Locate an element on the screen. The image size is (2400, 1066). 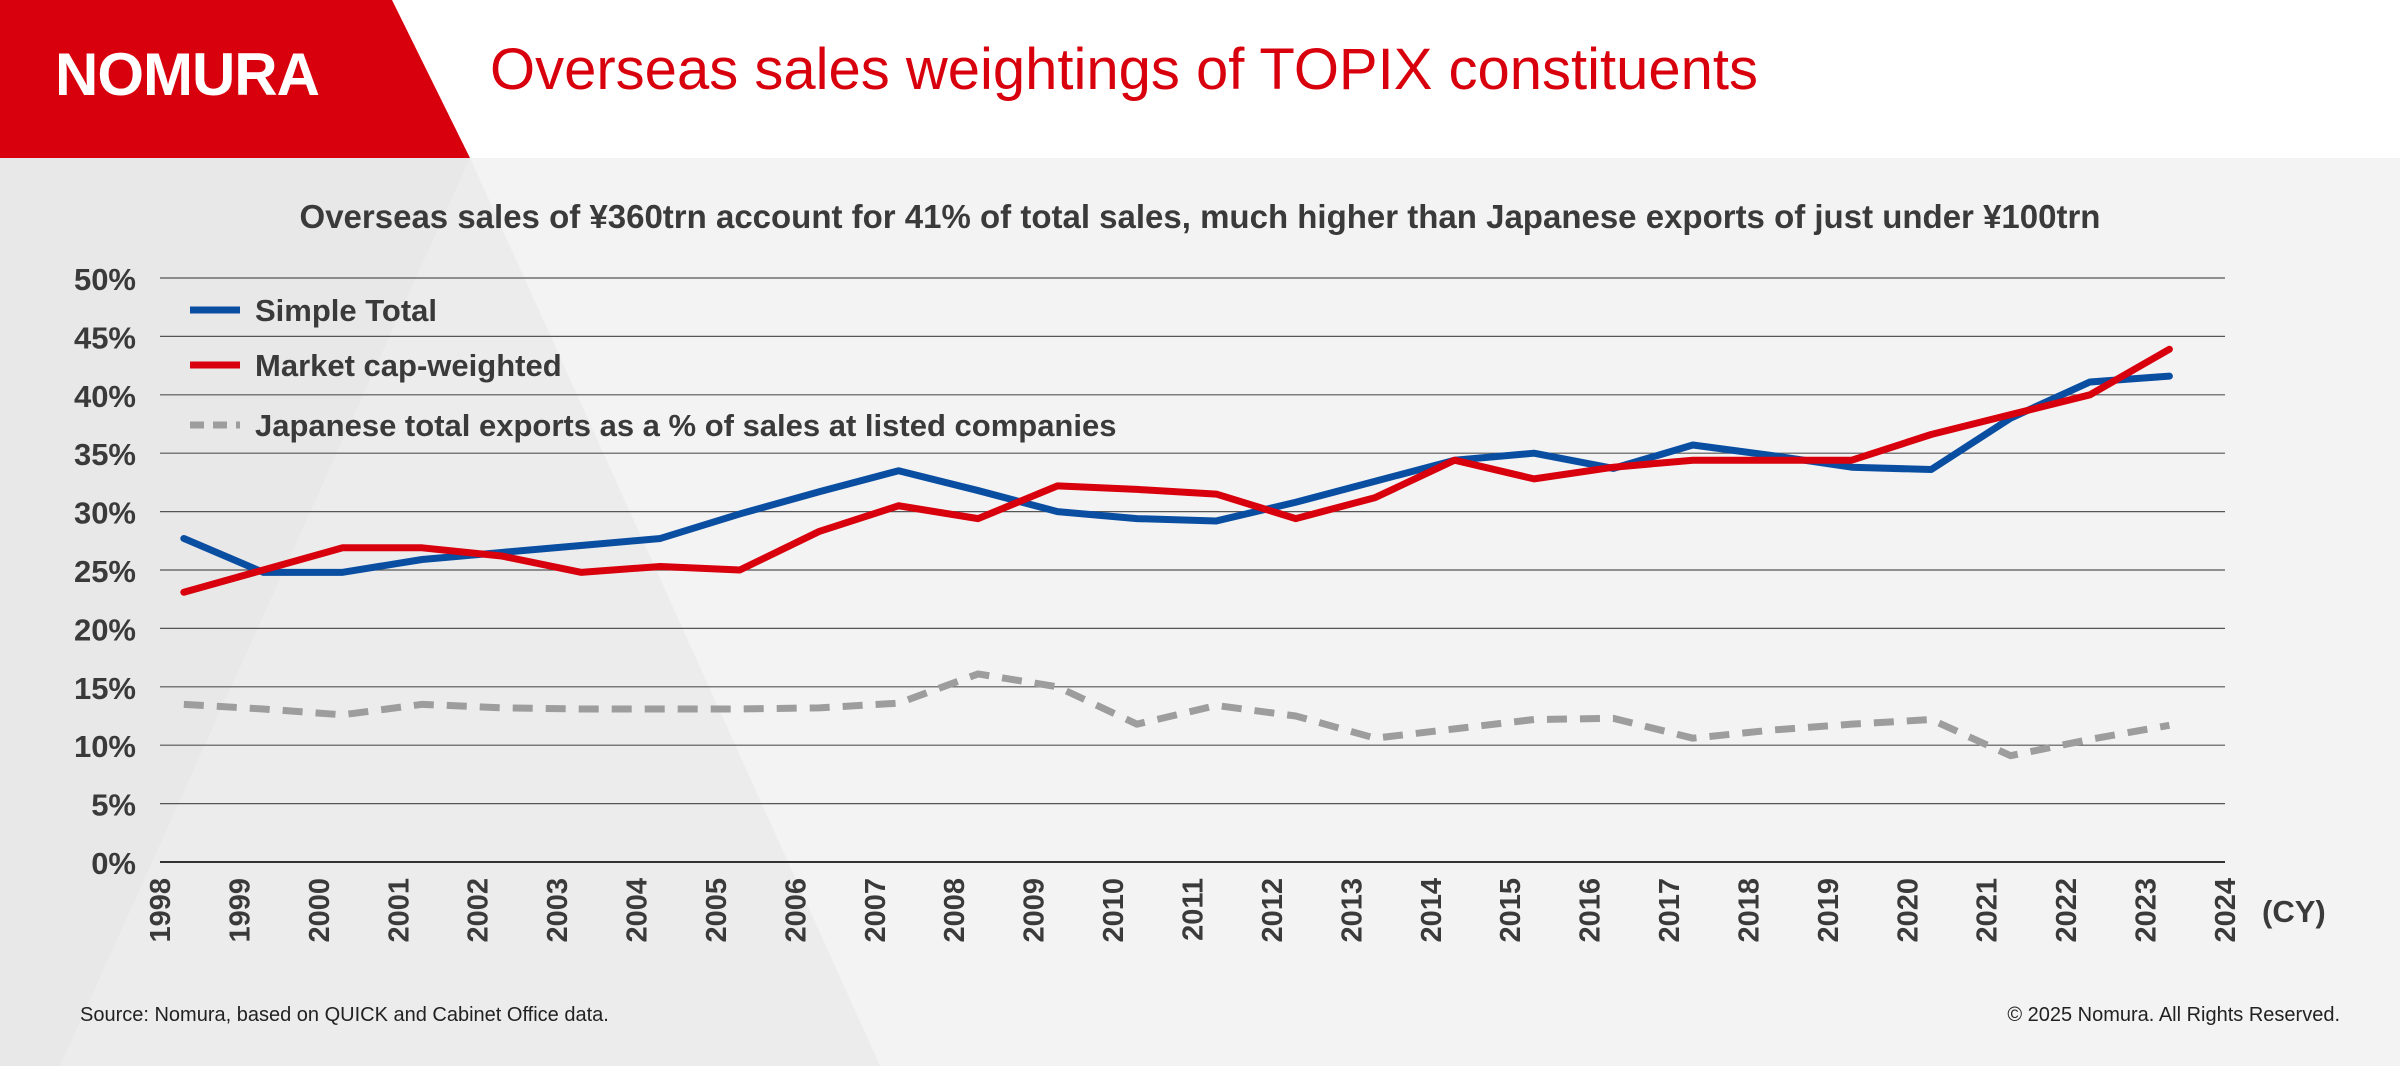
x-tick-label: 2023 is located at coordinates (2147, 910).